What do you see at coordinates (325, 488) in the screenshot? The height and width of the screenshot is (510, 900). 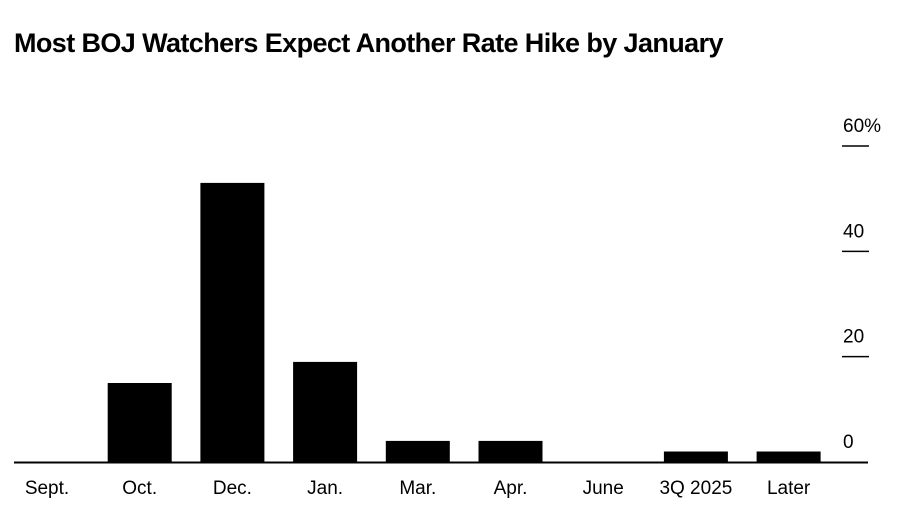 I see `x-tick-label: Jan.` at bounding box center [325, 488].